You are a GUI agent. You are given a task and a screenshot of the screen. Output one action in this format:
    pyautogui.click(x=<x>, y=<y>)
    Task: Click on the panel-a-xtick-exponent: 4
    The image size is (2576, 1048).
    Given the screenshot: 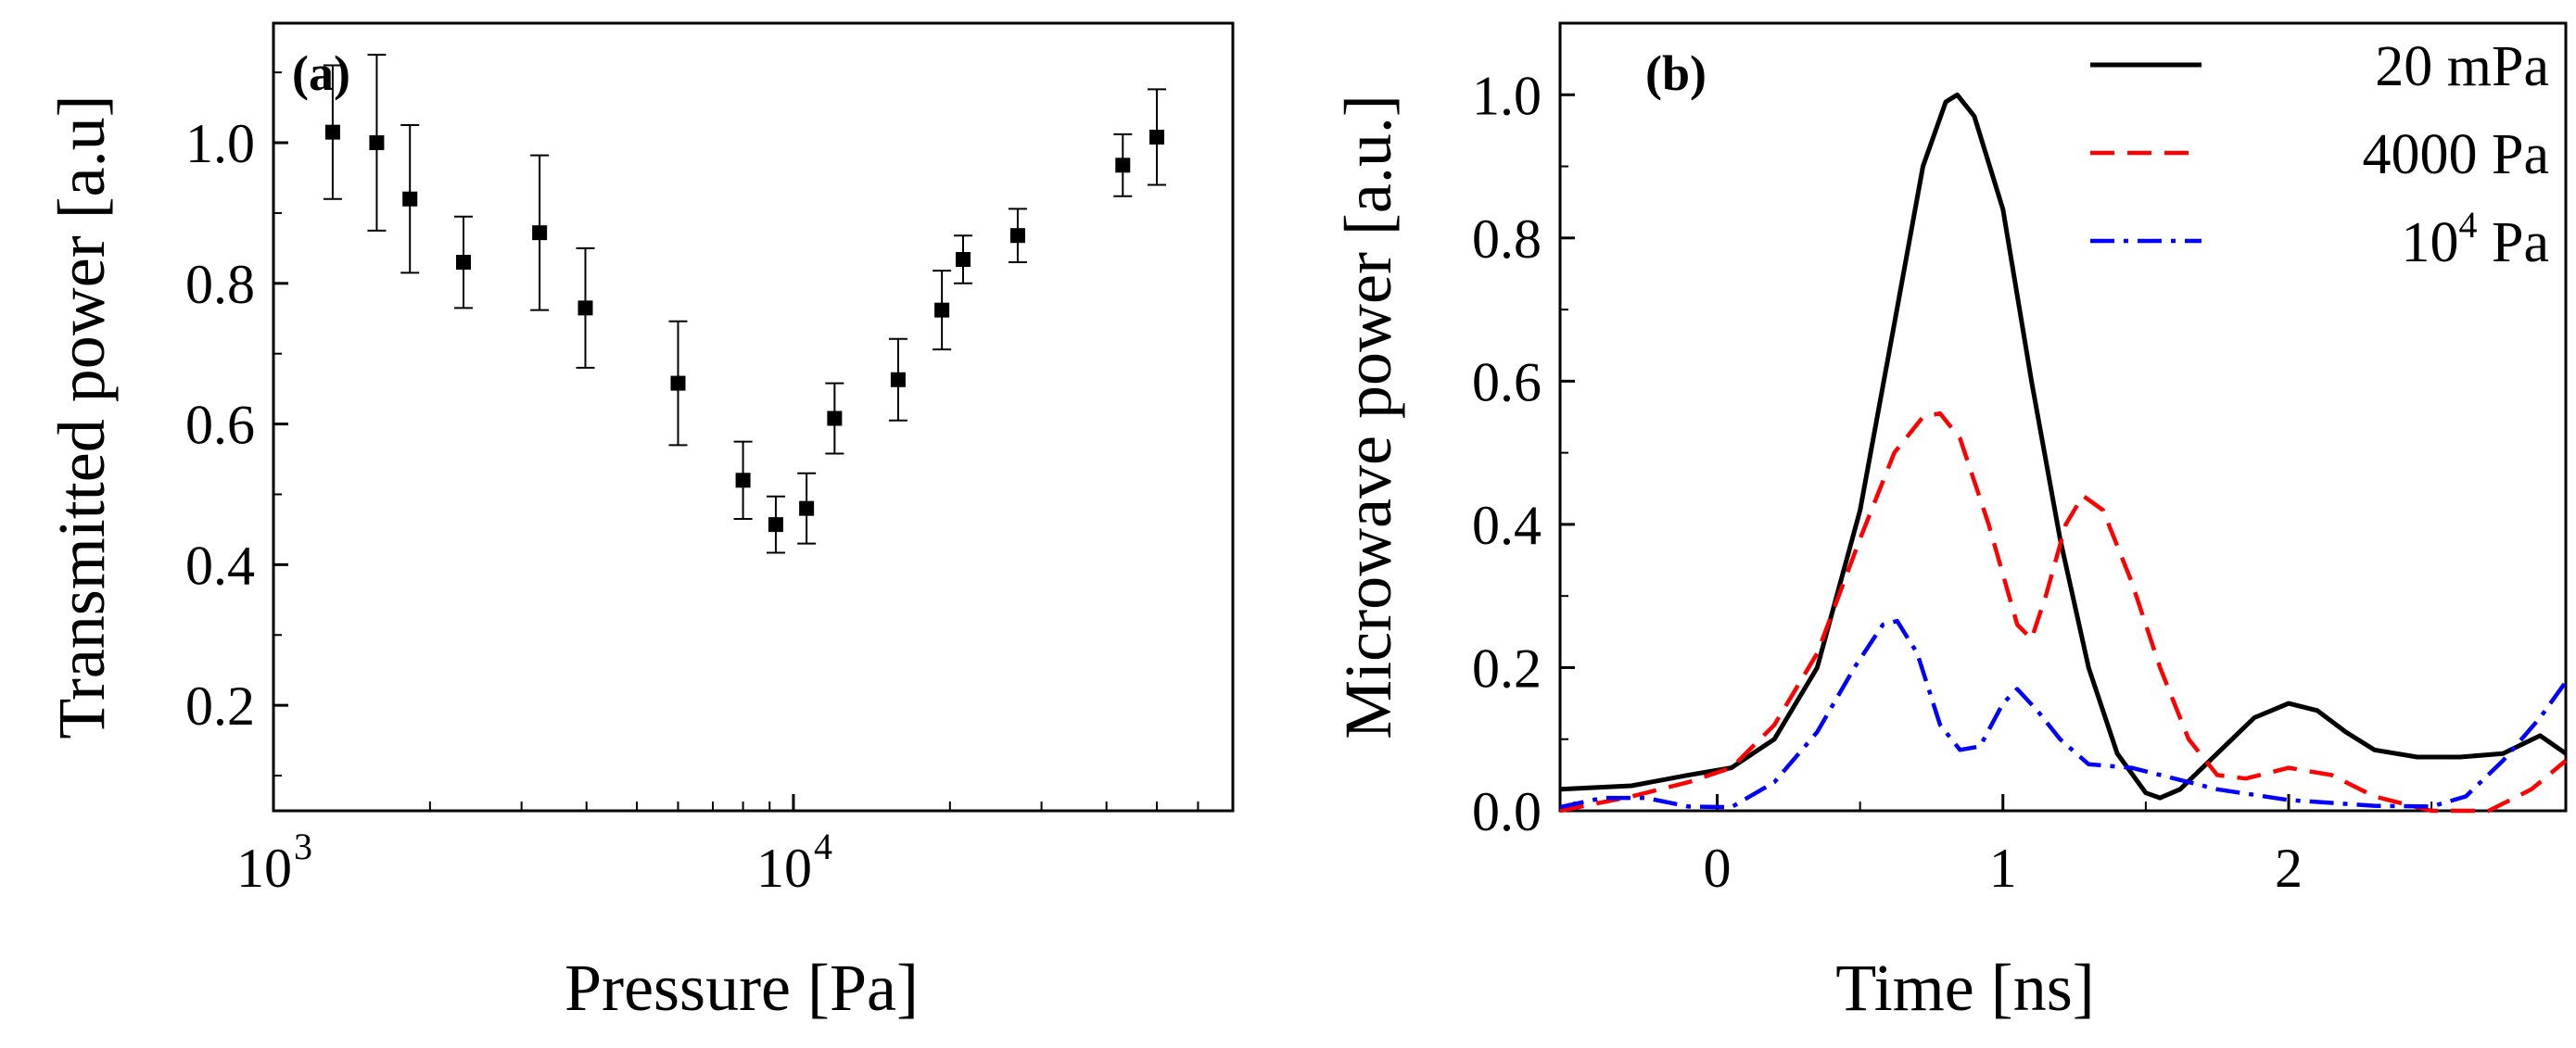 What is the action you would take?
    pyautogui.click(x=823, y=846)
    